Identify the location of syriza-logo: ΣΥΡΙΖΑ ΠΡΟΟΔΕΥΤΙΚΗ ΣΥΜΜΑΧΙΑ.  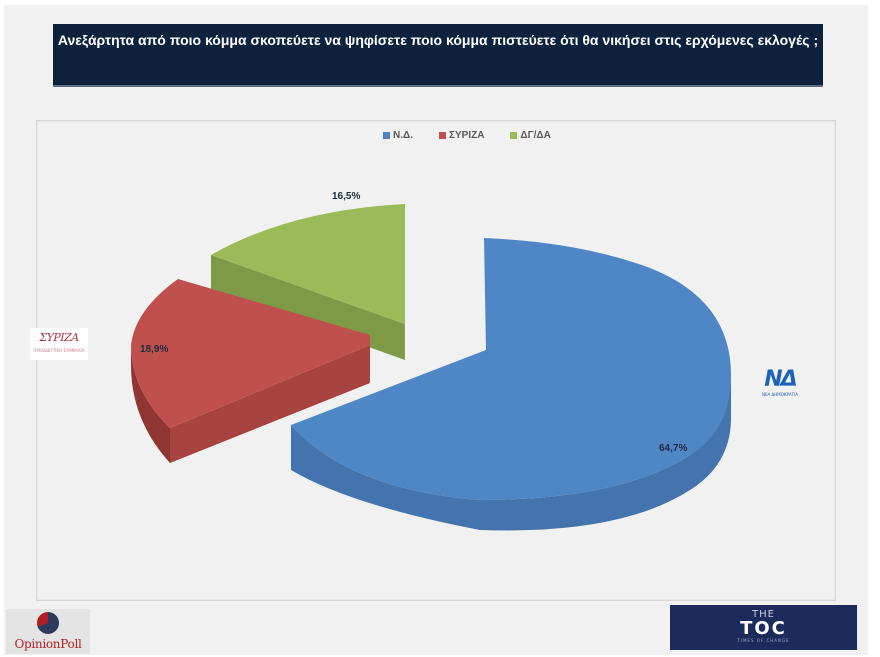
(59, 344).